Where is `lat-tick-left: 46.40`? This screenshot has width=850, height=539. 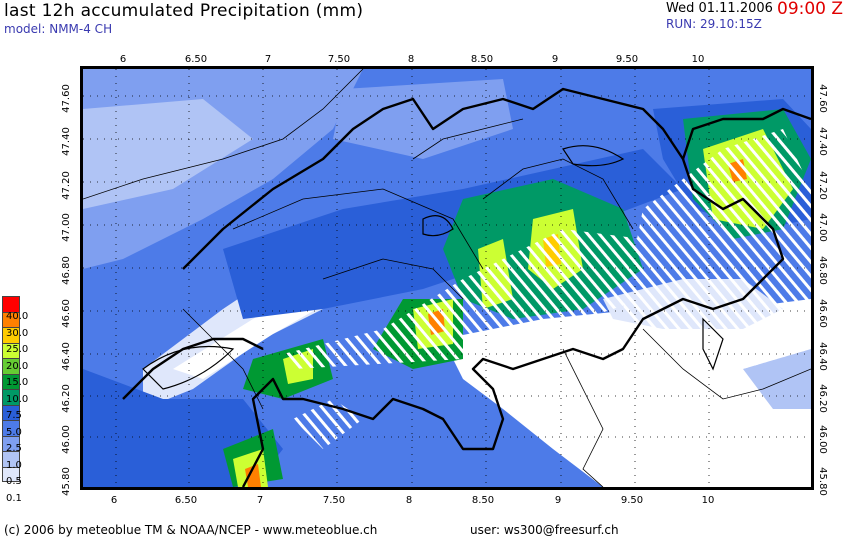
lat-tick-left: 46.40 is located at coordinates (66, 356).